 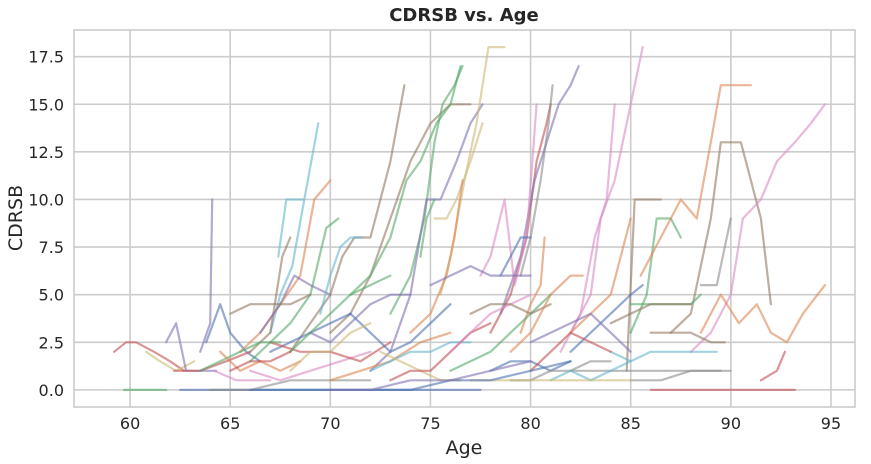 I want to click on chart-title: CDRSB vs. Age, so click(x=464, y=15).